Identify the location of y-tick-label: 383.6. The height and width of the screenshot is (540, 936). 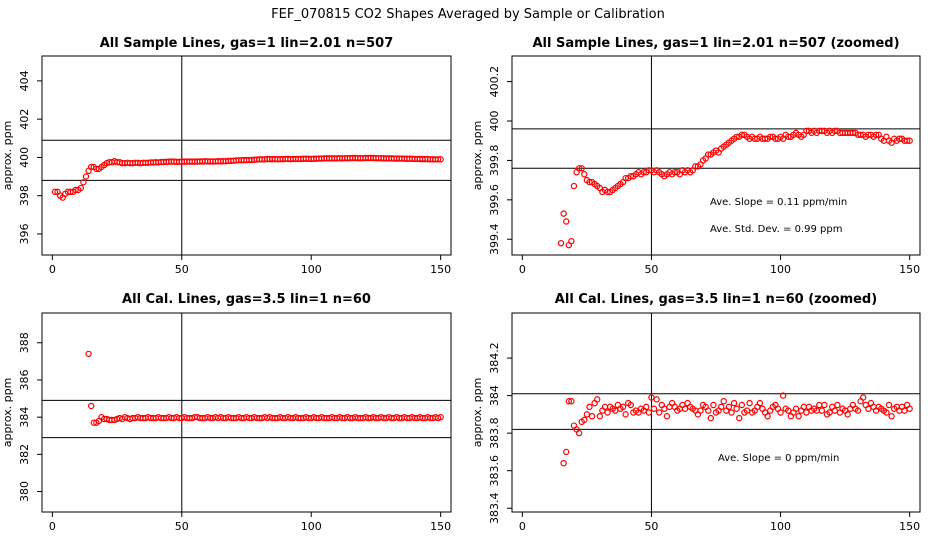
(494, 471).